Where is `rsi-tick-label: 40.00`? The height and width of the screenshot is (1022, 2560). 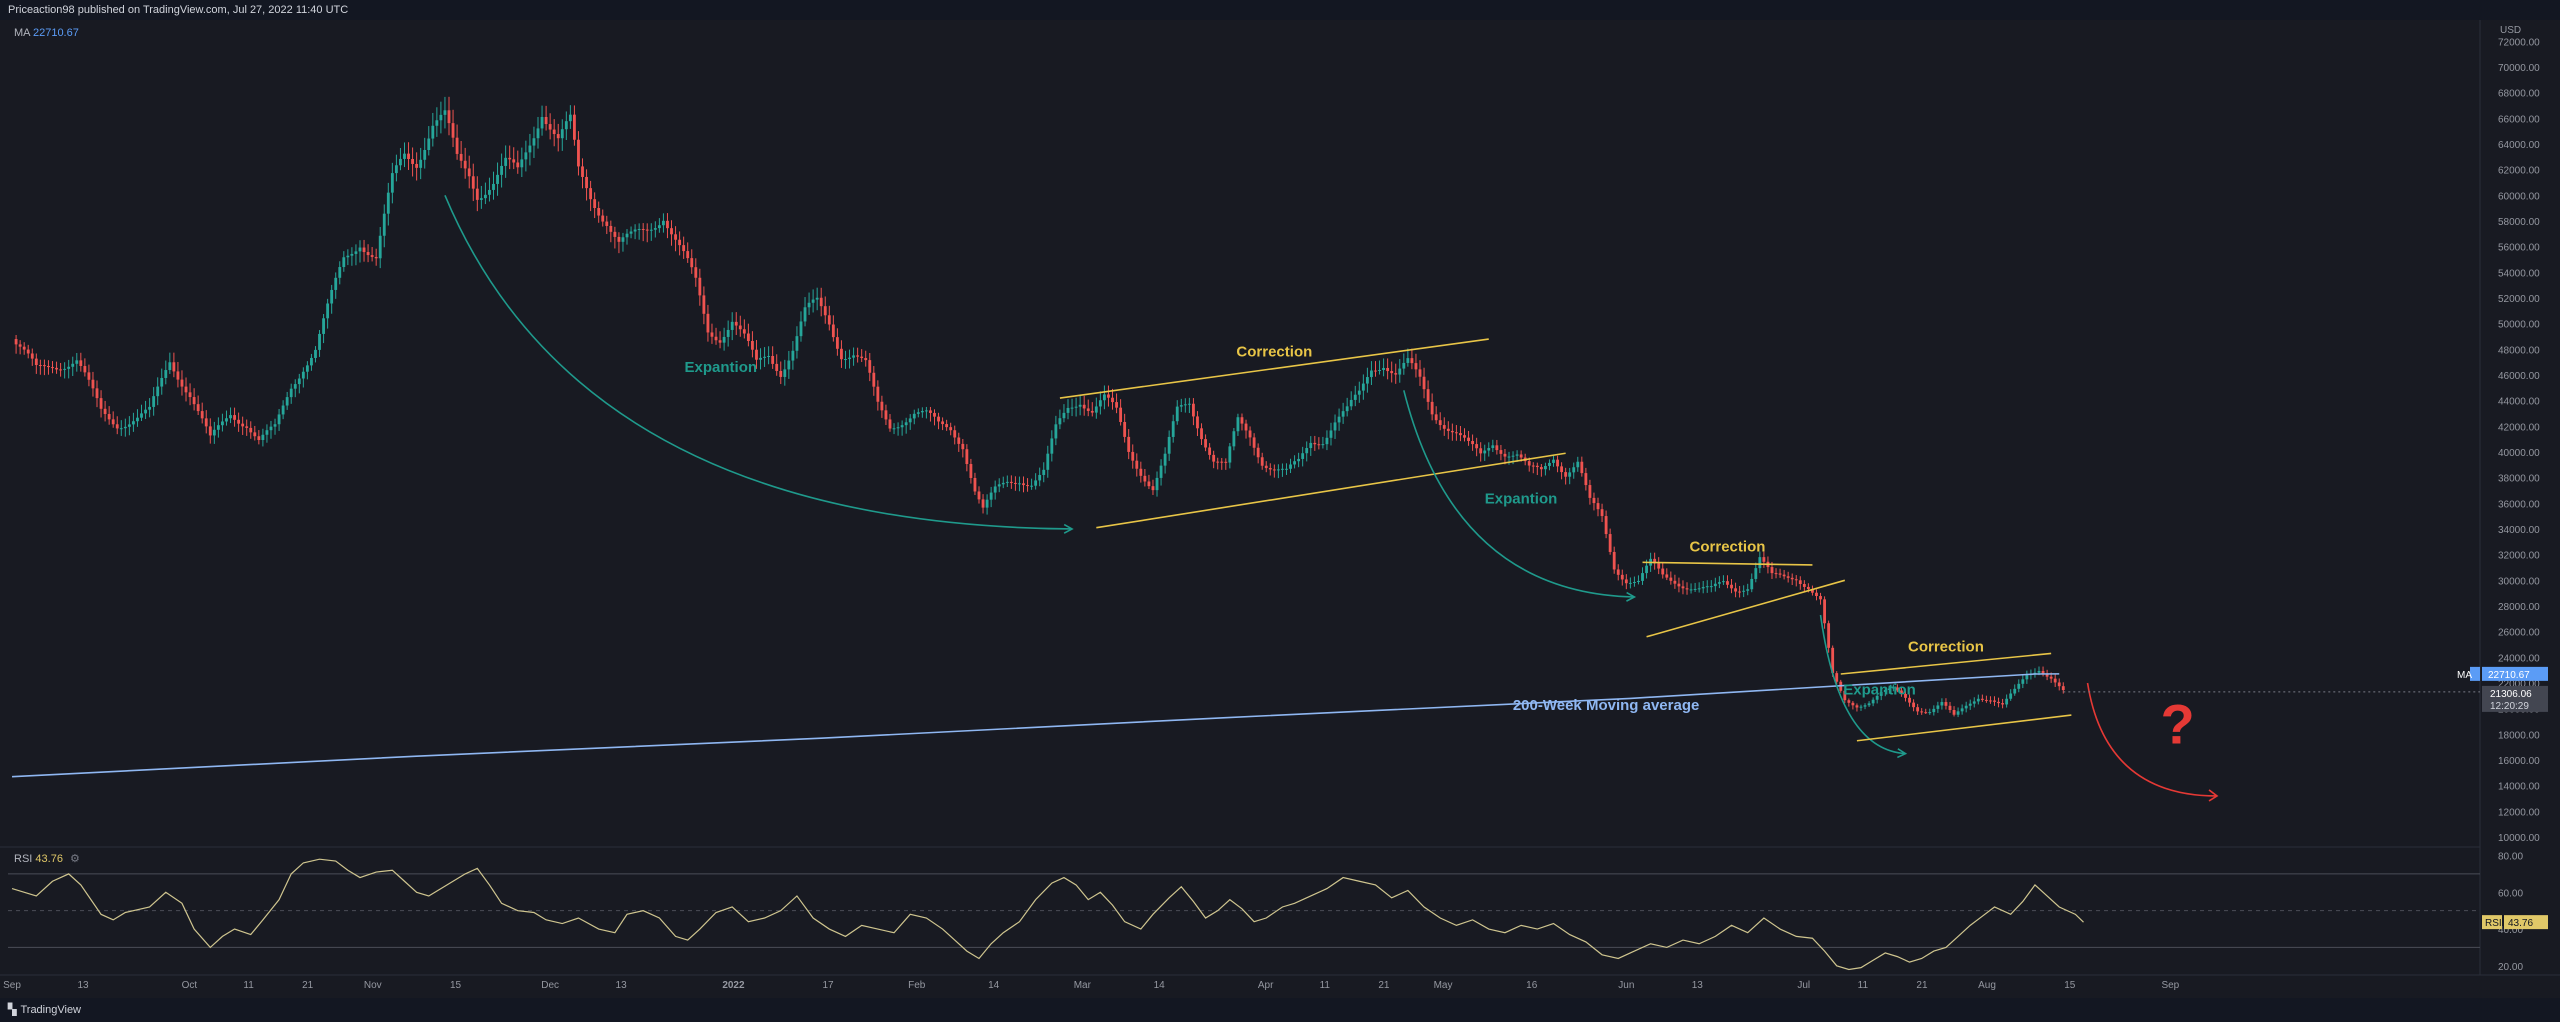 rsi-tick-label: 40.00 is located at coordinates (2510, 930).